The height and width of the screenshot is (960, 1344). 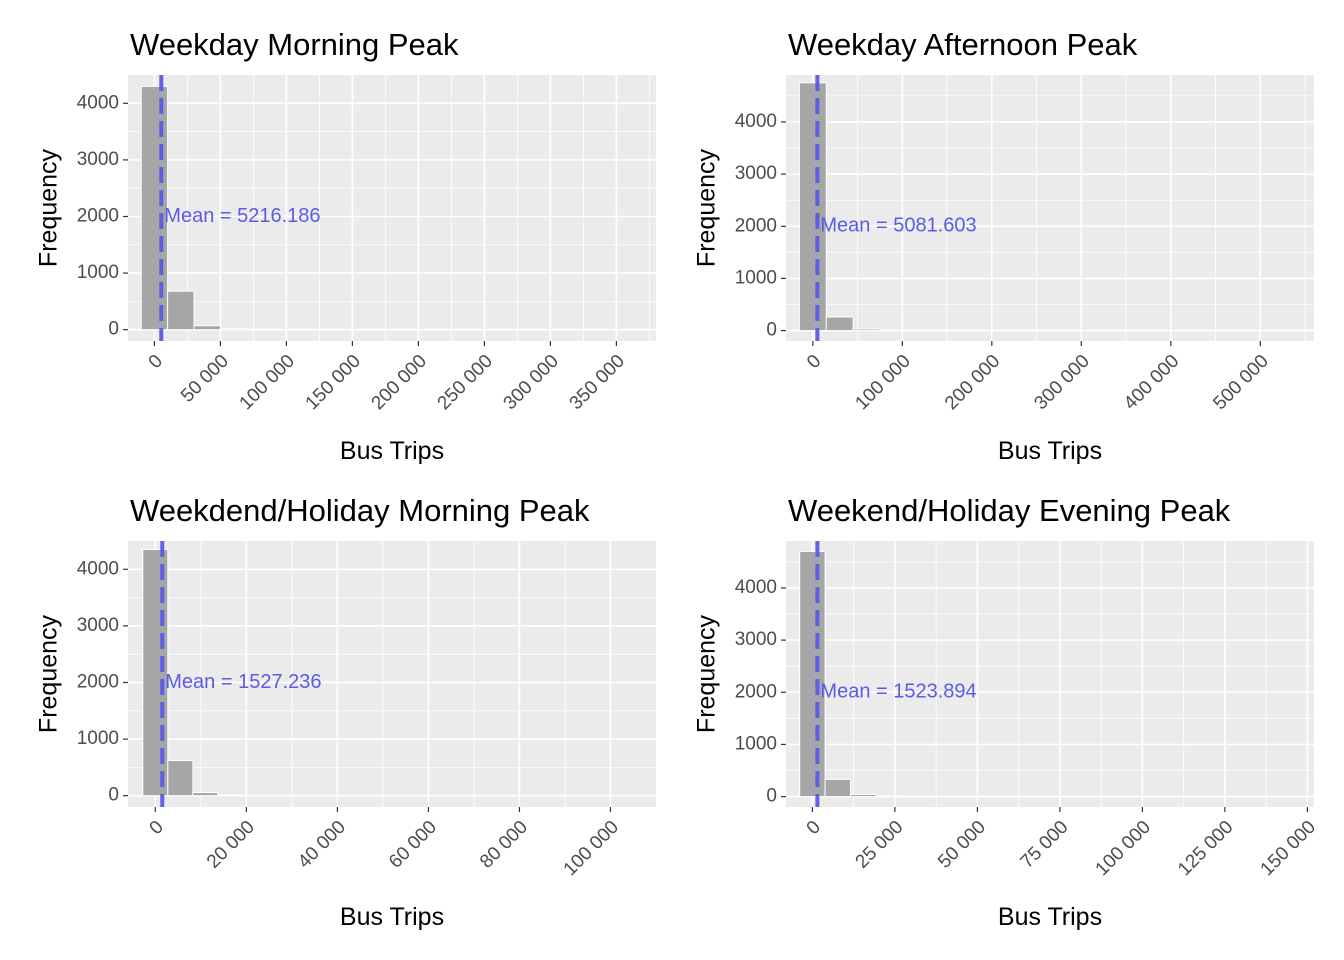 I want to click on mean-annotation: Mean = 5216.186, so click(x=242, y=216).